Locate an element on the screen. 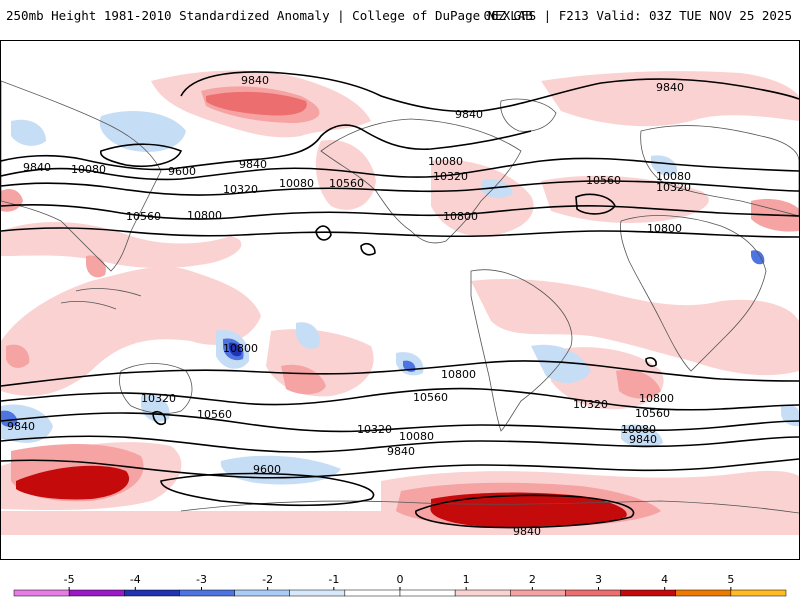 This screenshot has width=800, height=604. colorbar-tick-label: 3 is located at coordinates (598, 579).